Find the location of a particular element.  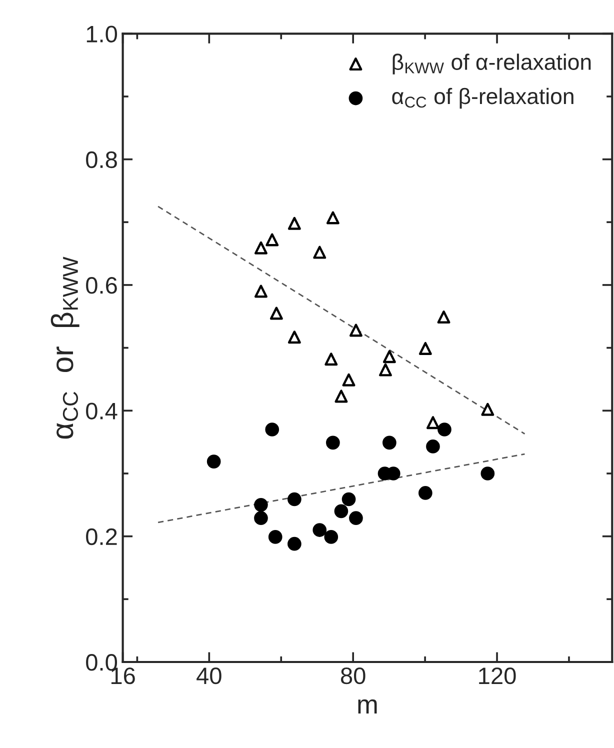

y-tick-label: 0.4 is located at coordinates (102, 411).